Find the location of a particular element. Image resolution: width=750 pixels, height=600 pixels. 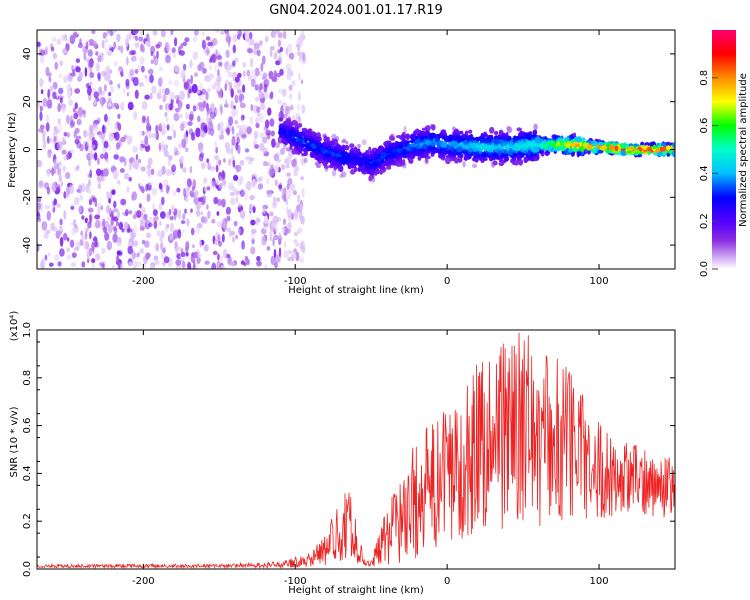

colorbar-tick-label: 0.0 is located at coordinates (704, 269).